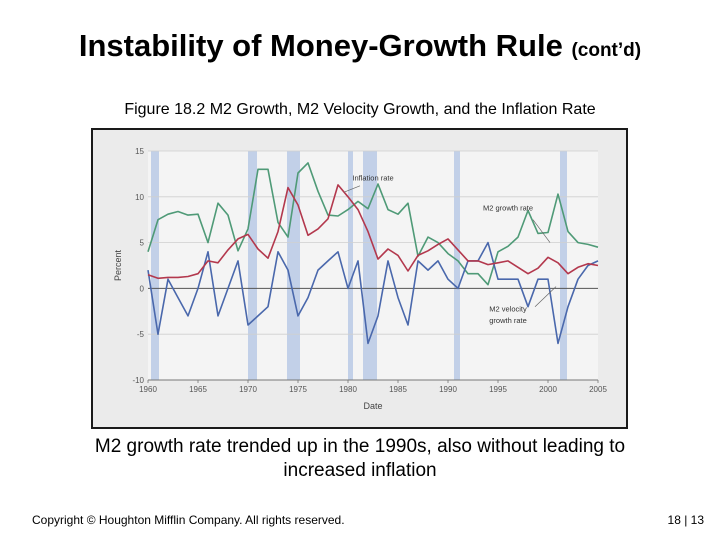  Describe the element at coordinates (508, 320) in the screenshot. I see `series-annotation: growth rate` at that location.